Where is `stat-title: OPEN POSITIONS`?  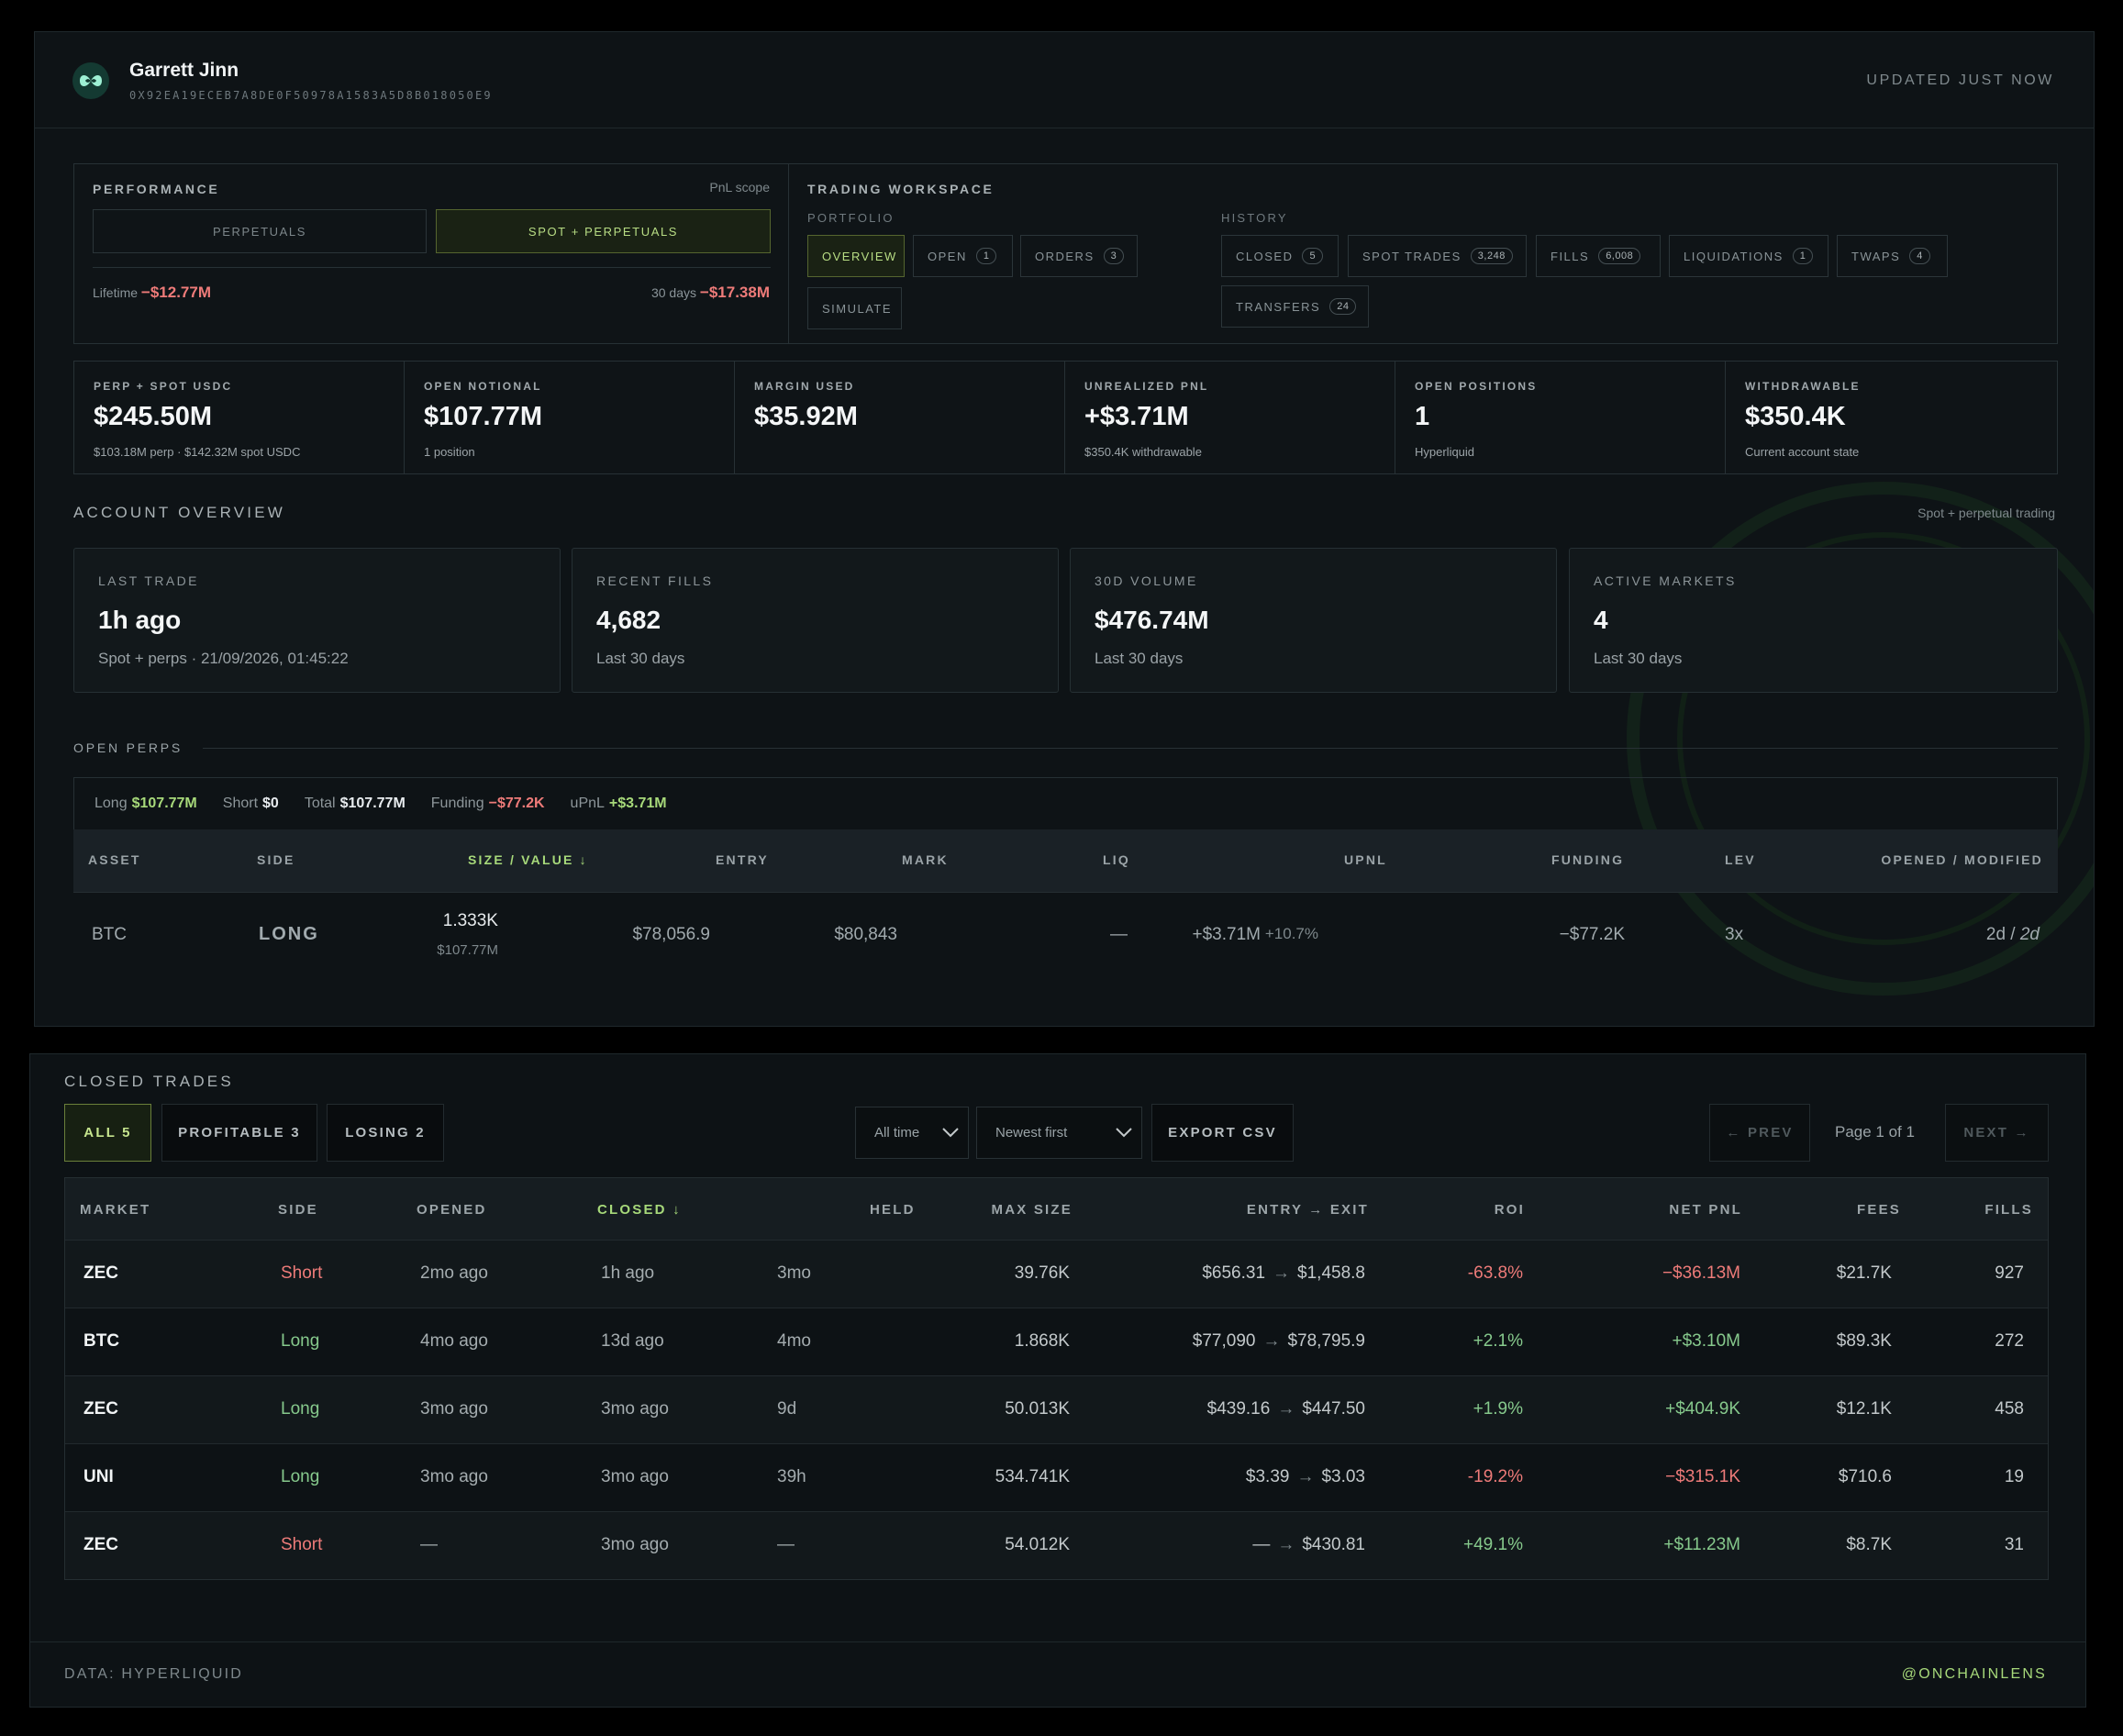 stat-title: OPEN POSITIONS is located at coordinates (1476, 387).